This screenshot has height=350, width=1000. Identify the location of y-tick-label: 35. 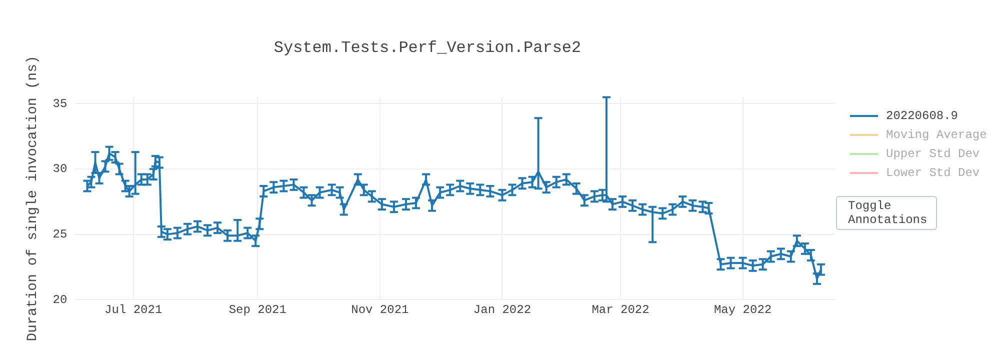
(60, 103).